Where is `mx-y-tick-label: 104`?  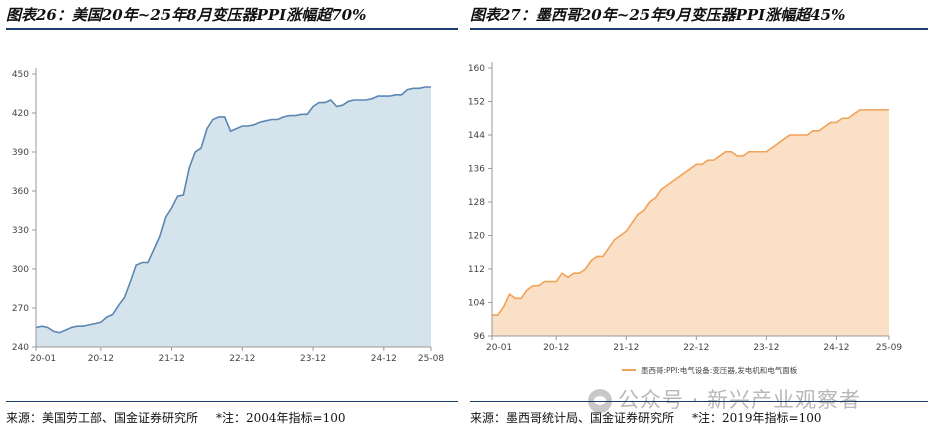 mx-y-tick-label: 104 is located at coordinates (476, 304).